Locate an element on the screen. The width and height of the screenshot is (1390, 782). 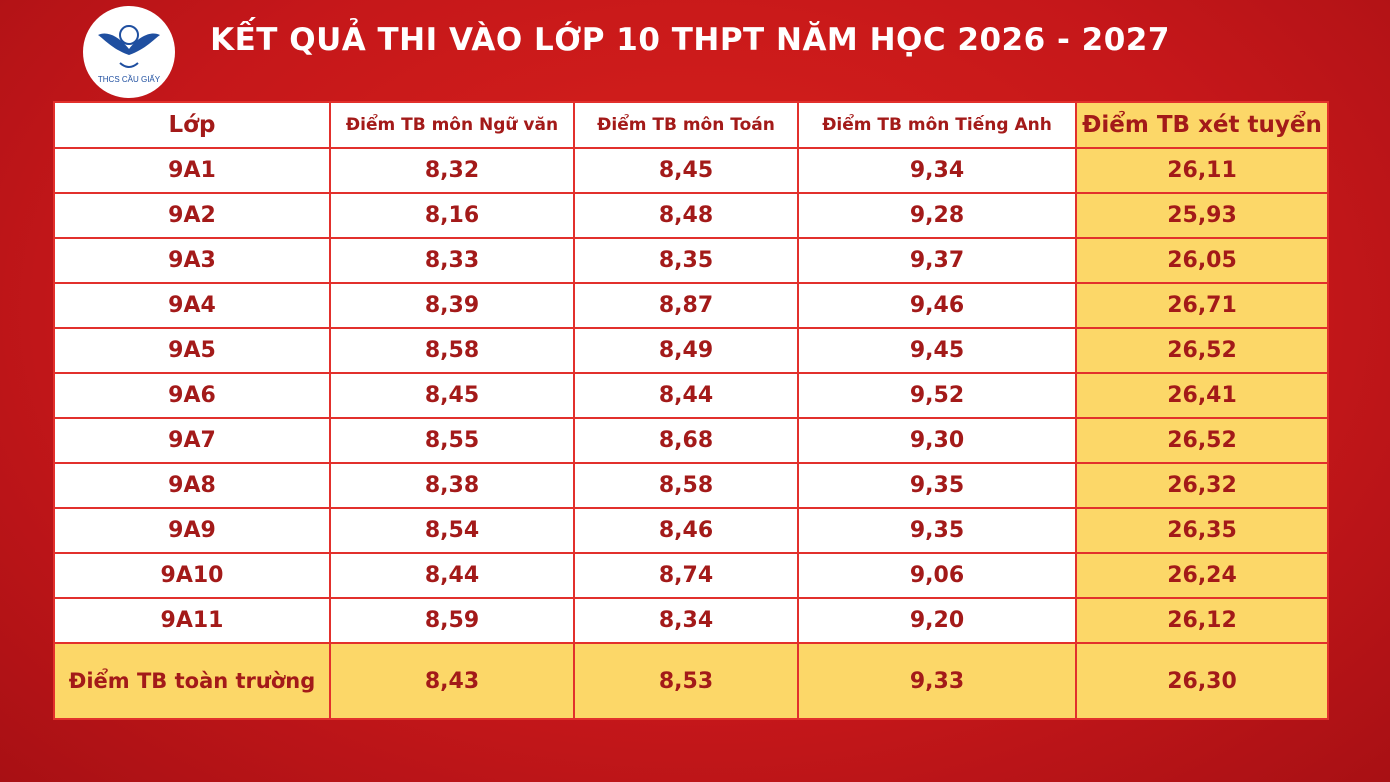
data-row: 9A9 8,54 8,46 9,35 26,35 is located at coordinates (691, 530).